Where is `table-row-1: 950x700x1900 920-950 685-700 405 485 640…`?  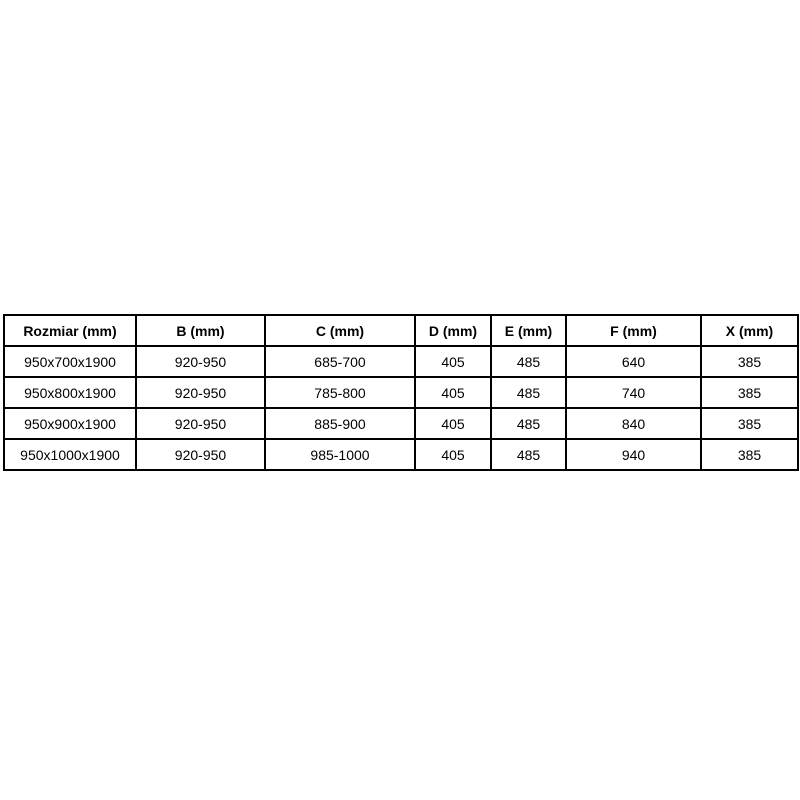
table-row-1: 950x700x1900 920-950 685-700 405 485 640… is located at coordinates (401, 361).